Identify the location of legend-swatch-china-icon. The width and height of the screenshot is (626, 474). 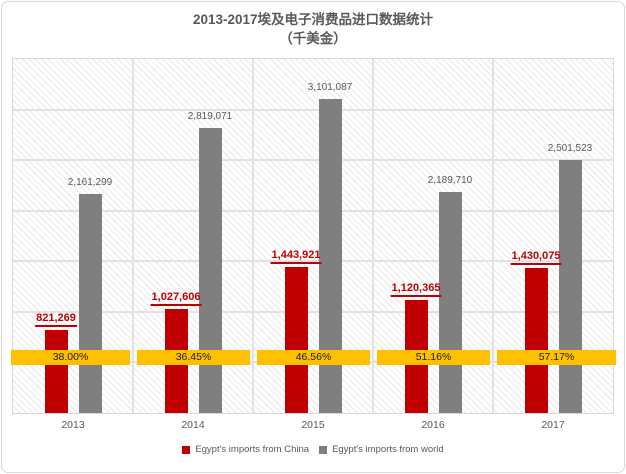
(186, 449).